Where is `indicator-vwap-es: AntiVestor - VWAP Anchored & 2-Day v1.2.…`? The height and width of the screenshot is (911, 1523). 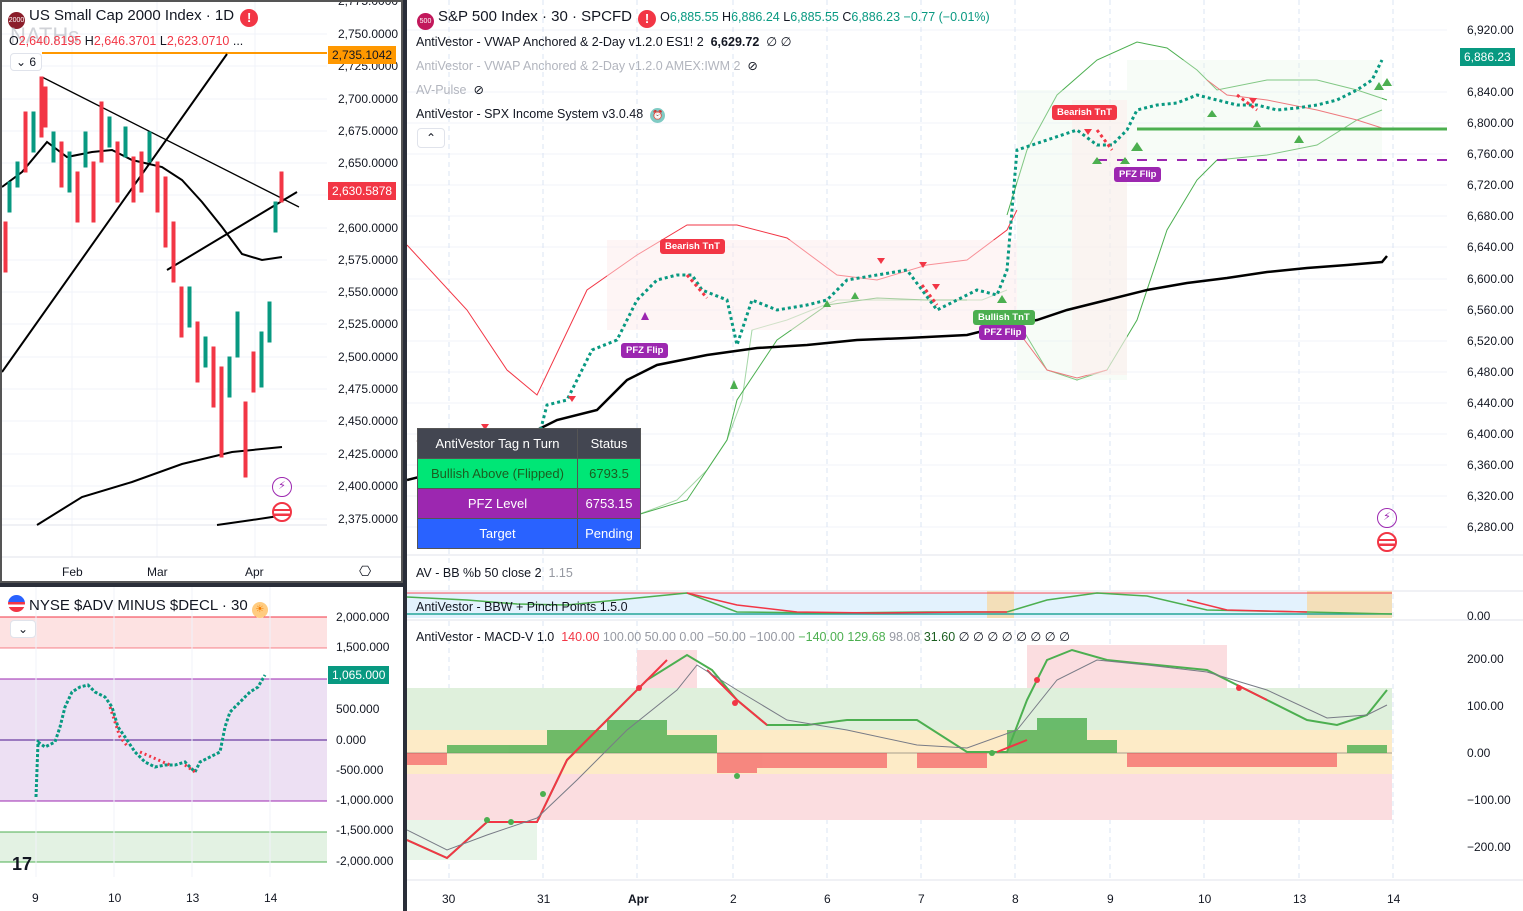
indicator-vwap-es: AntiVestor - VWAP Anchored & 2-Day v1.2.… is located at coordinates (604, 42).